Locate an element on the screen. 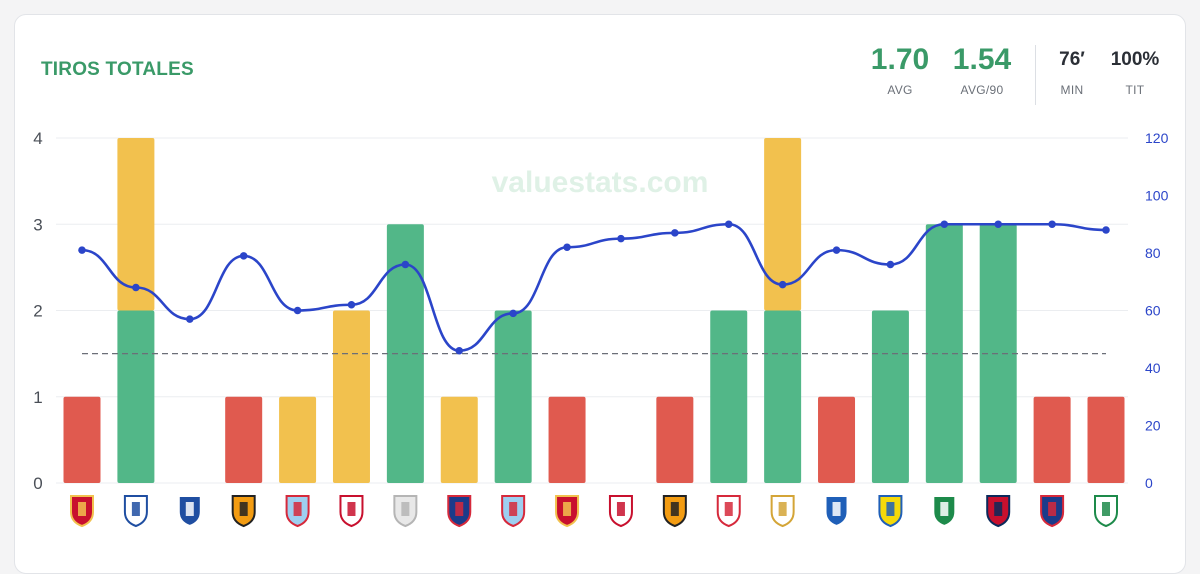 The width and height of the screenshot is (1200, 574). oviedo-crest-icon is located at coordinates (135, 511).